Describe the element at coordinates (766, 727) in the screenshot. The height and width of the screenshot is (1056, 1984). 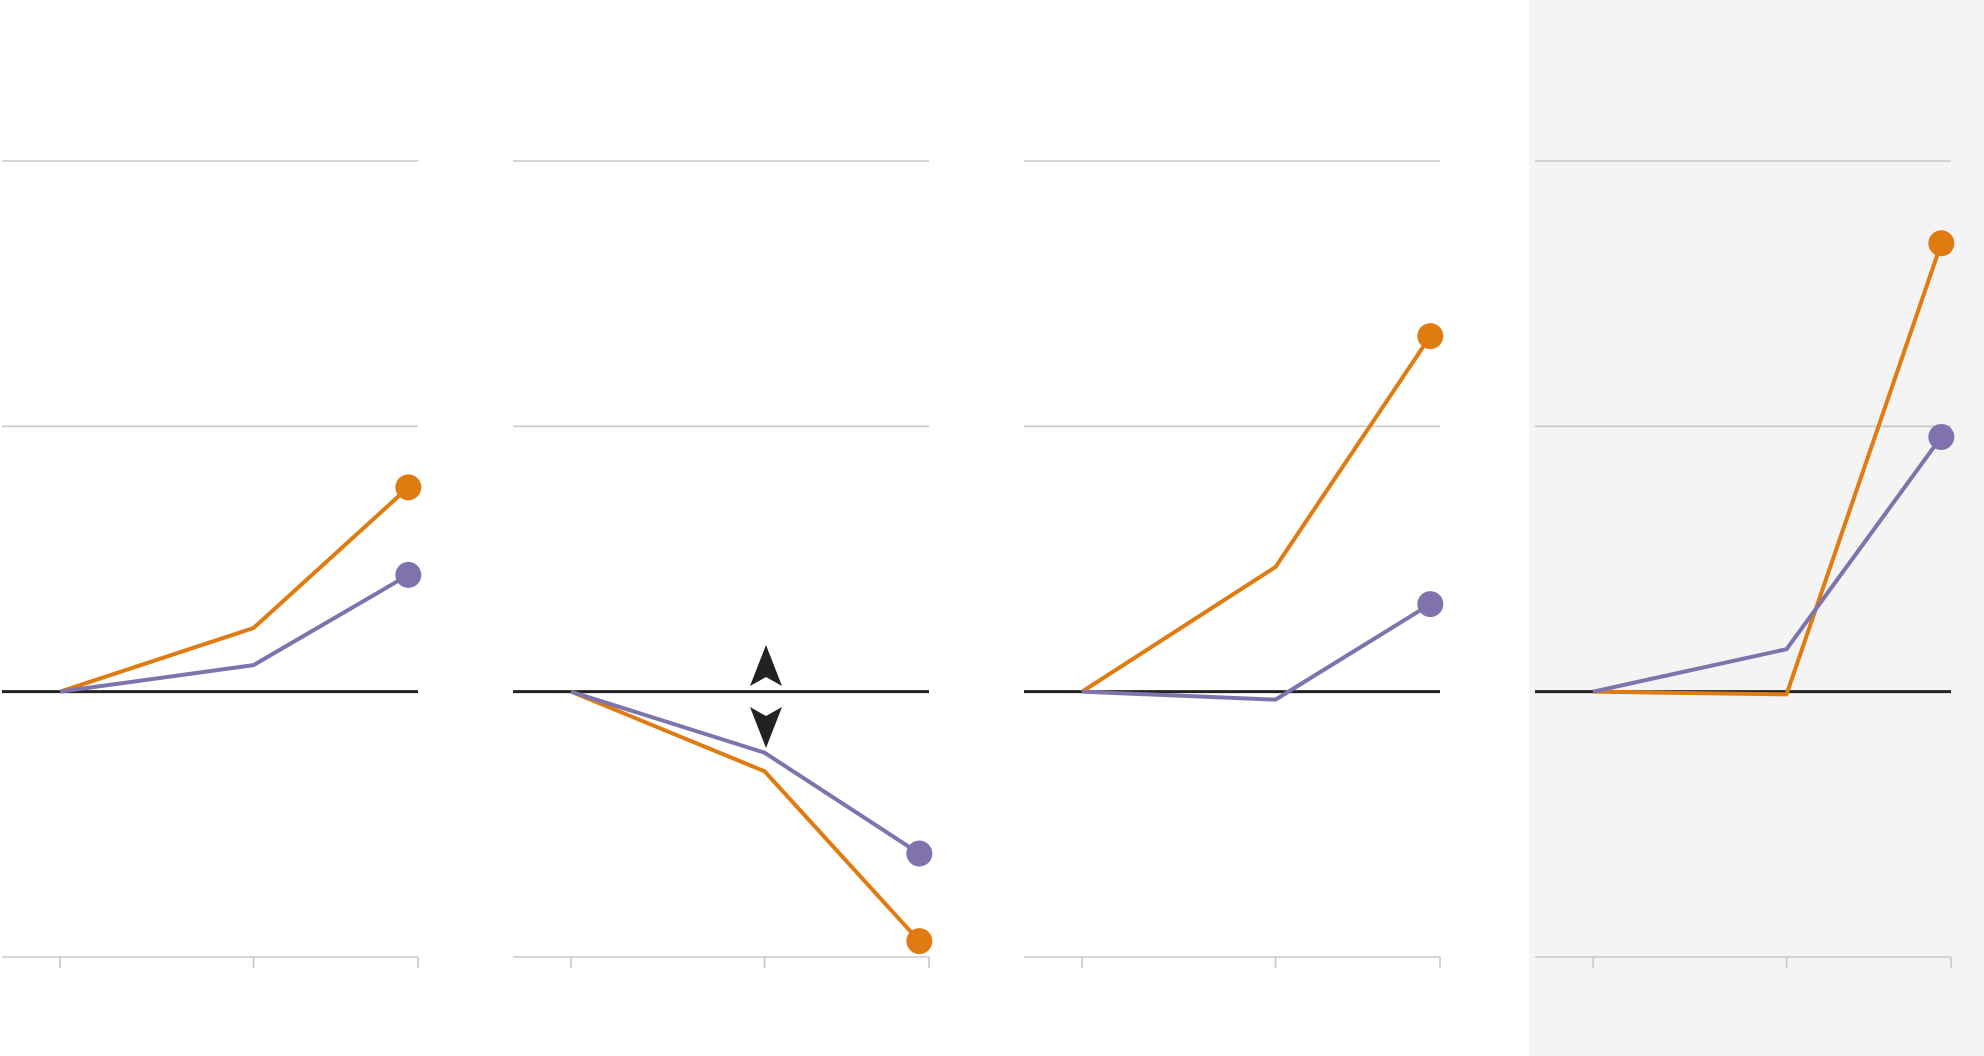
I see `down-arrow` at that location.